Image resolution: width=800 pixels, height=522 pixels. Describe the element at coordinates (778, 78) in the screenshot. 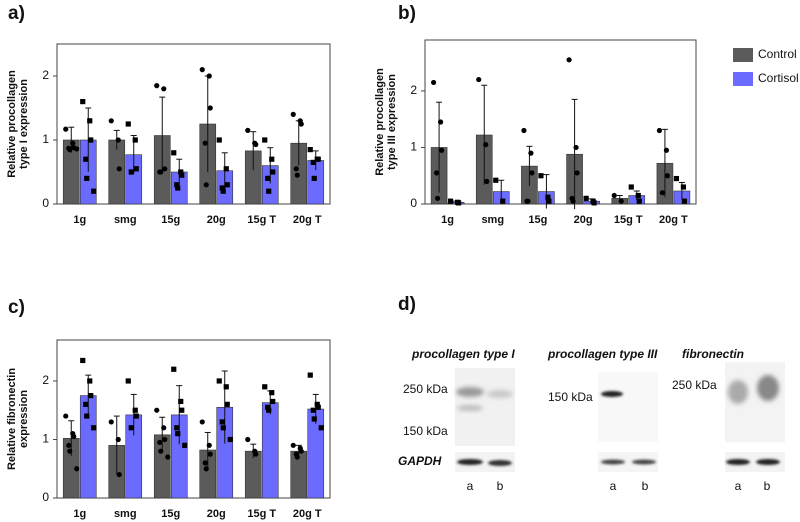

I see `legend-label: Cortisol` at that location.